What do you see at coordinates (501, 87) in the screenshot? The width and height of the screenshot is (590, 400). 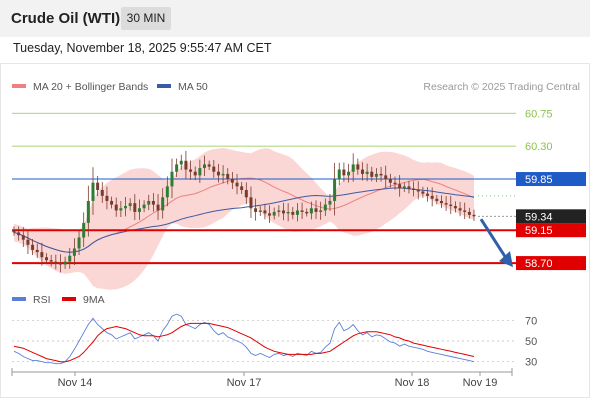 I see `copyright-text: Research © 2025 Trading Central` at bounding box center [501, 87].